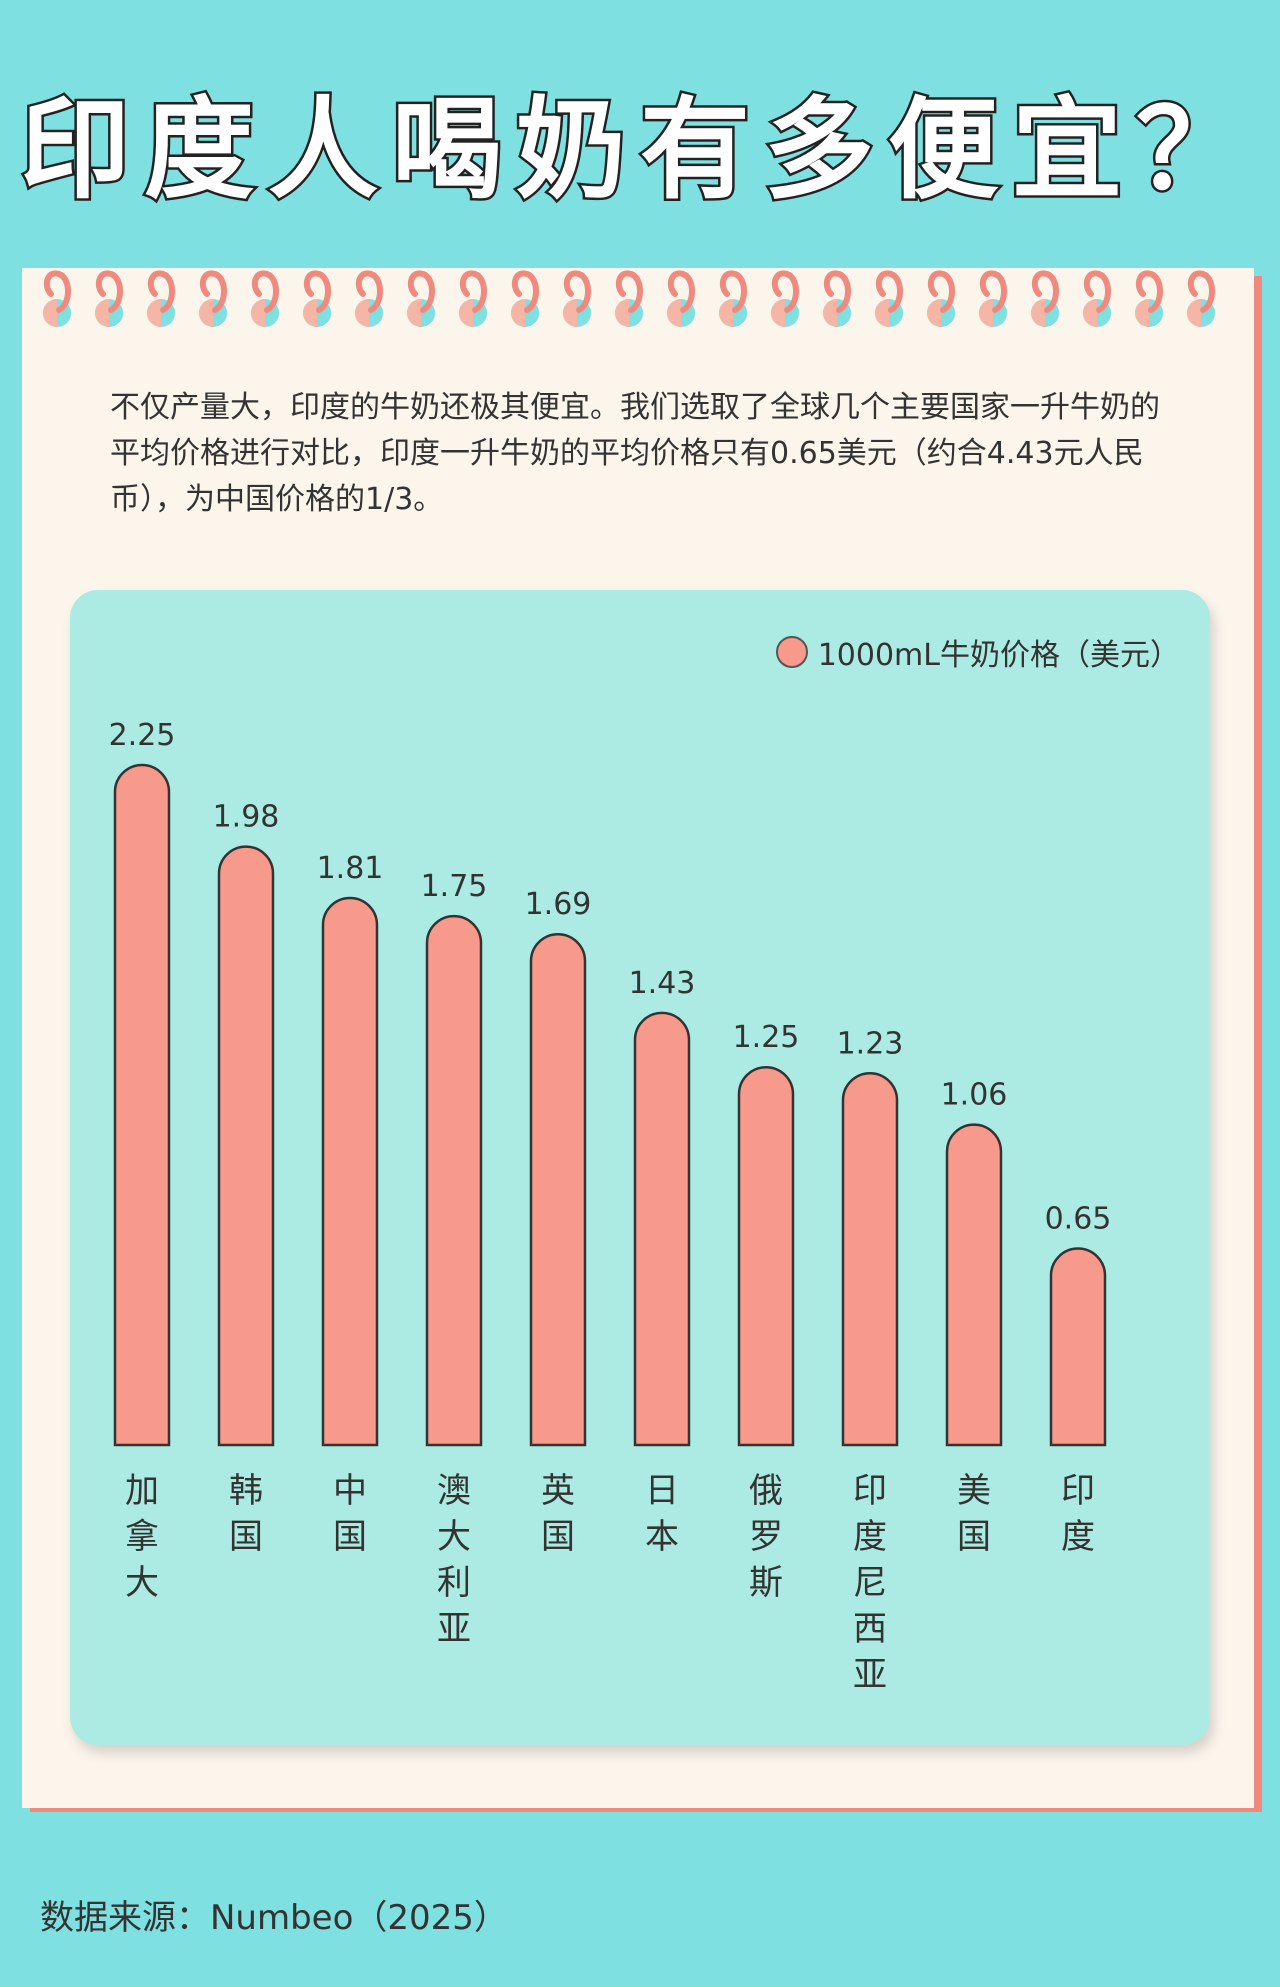 This screenshot has width=1280, height=1987. What do you see at coordinates (662, 1514) in the screenshot?
I see `category-label: 日本` at bounding box center [662, 1514].